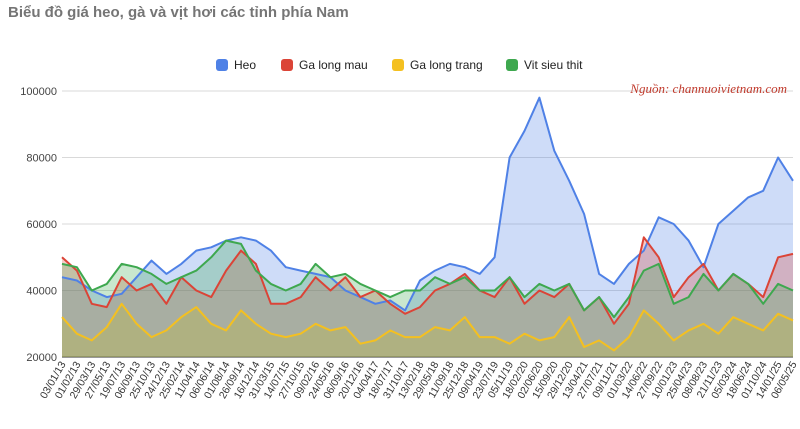  I want to click on legend: Heo Ga long mau Ga long trang Vit sieu thit, so click(399, 65).